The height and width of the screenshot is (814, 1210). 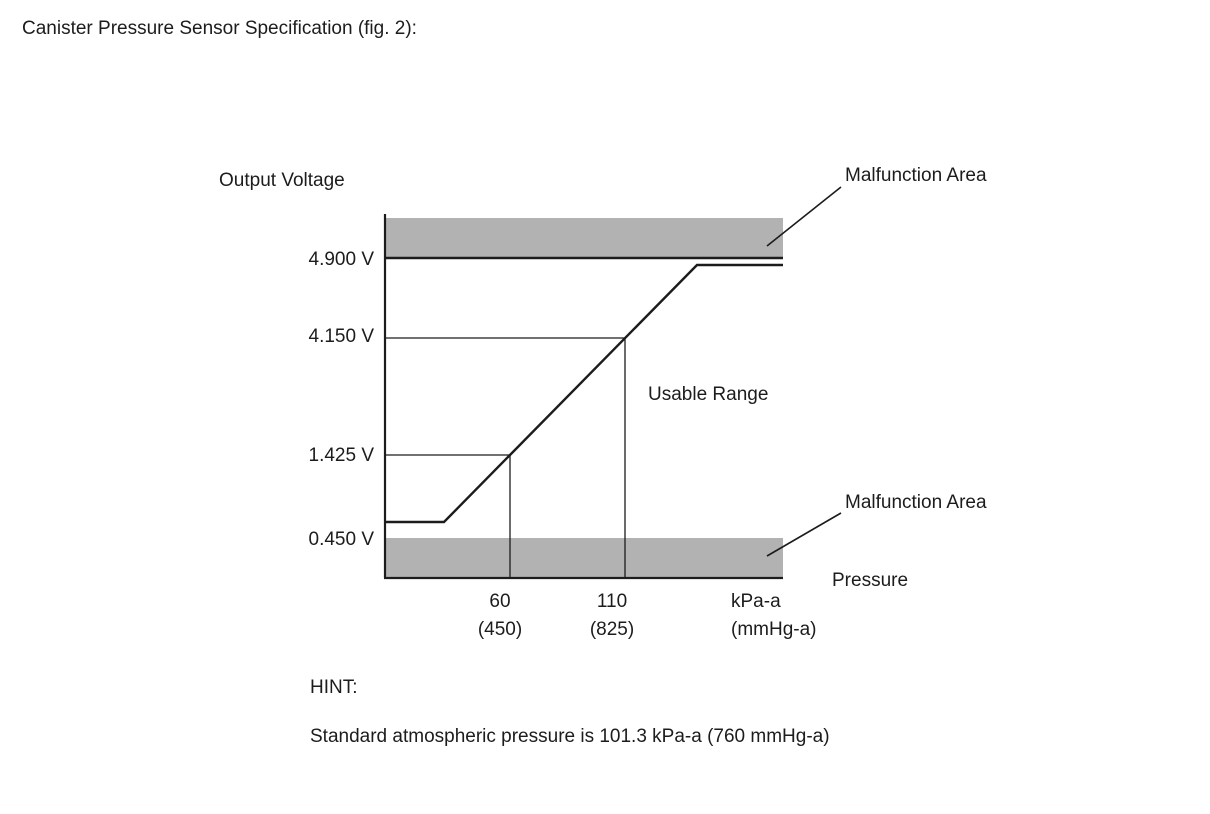 I want to click on x-tick-110-mmhg: (825), so click(x=612, y=629).